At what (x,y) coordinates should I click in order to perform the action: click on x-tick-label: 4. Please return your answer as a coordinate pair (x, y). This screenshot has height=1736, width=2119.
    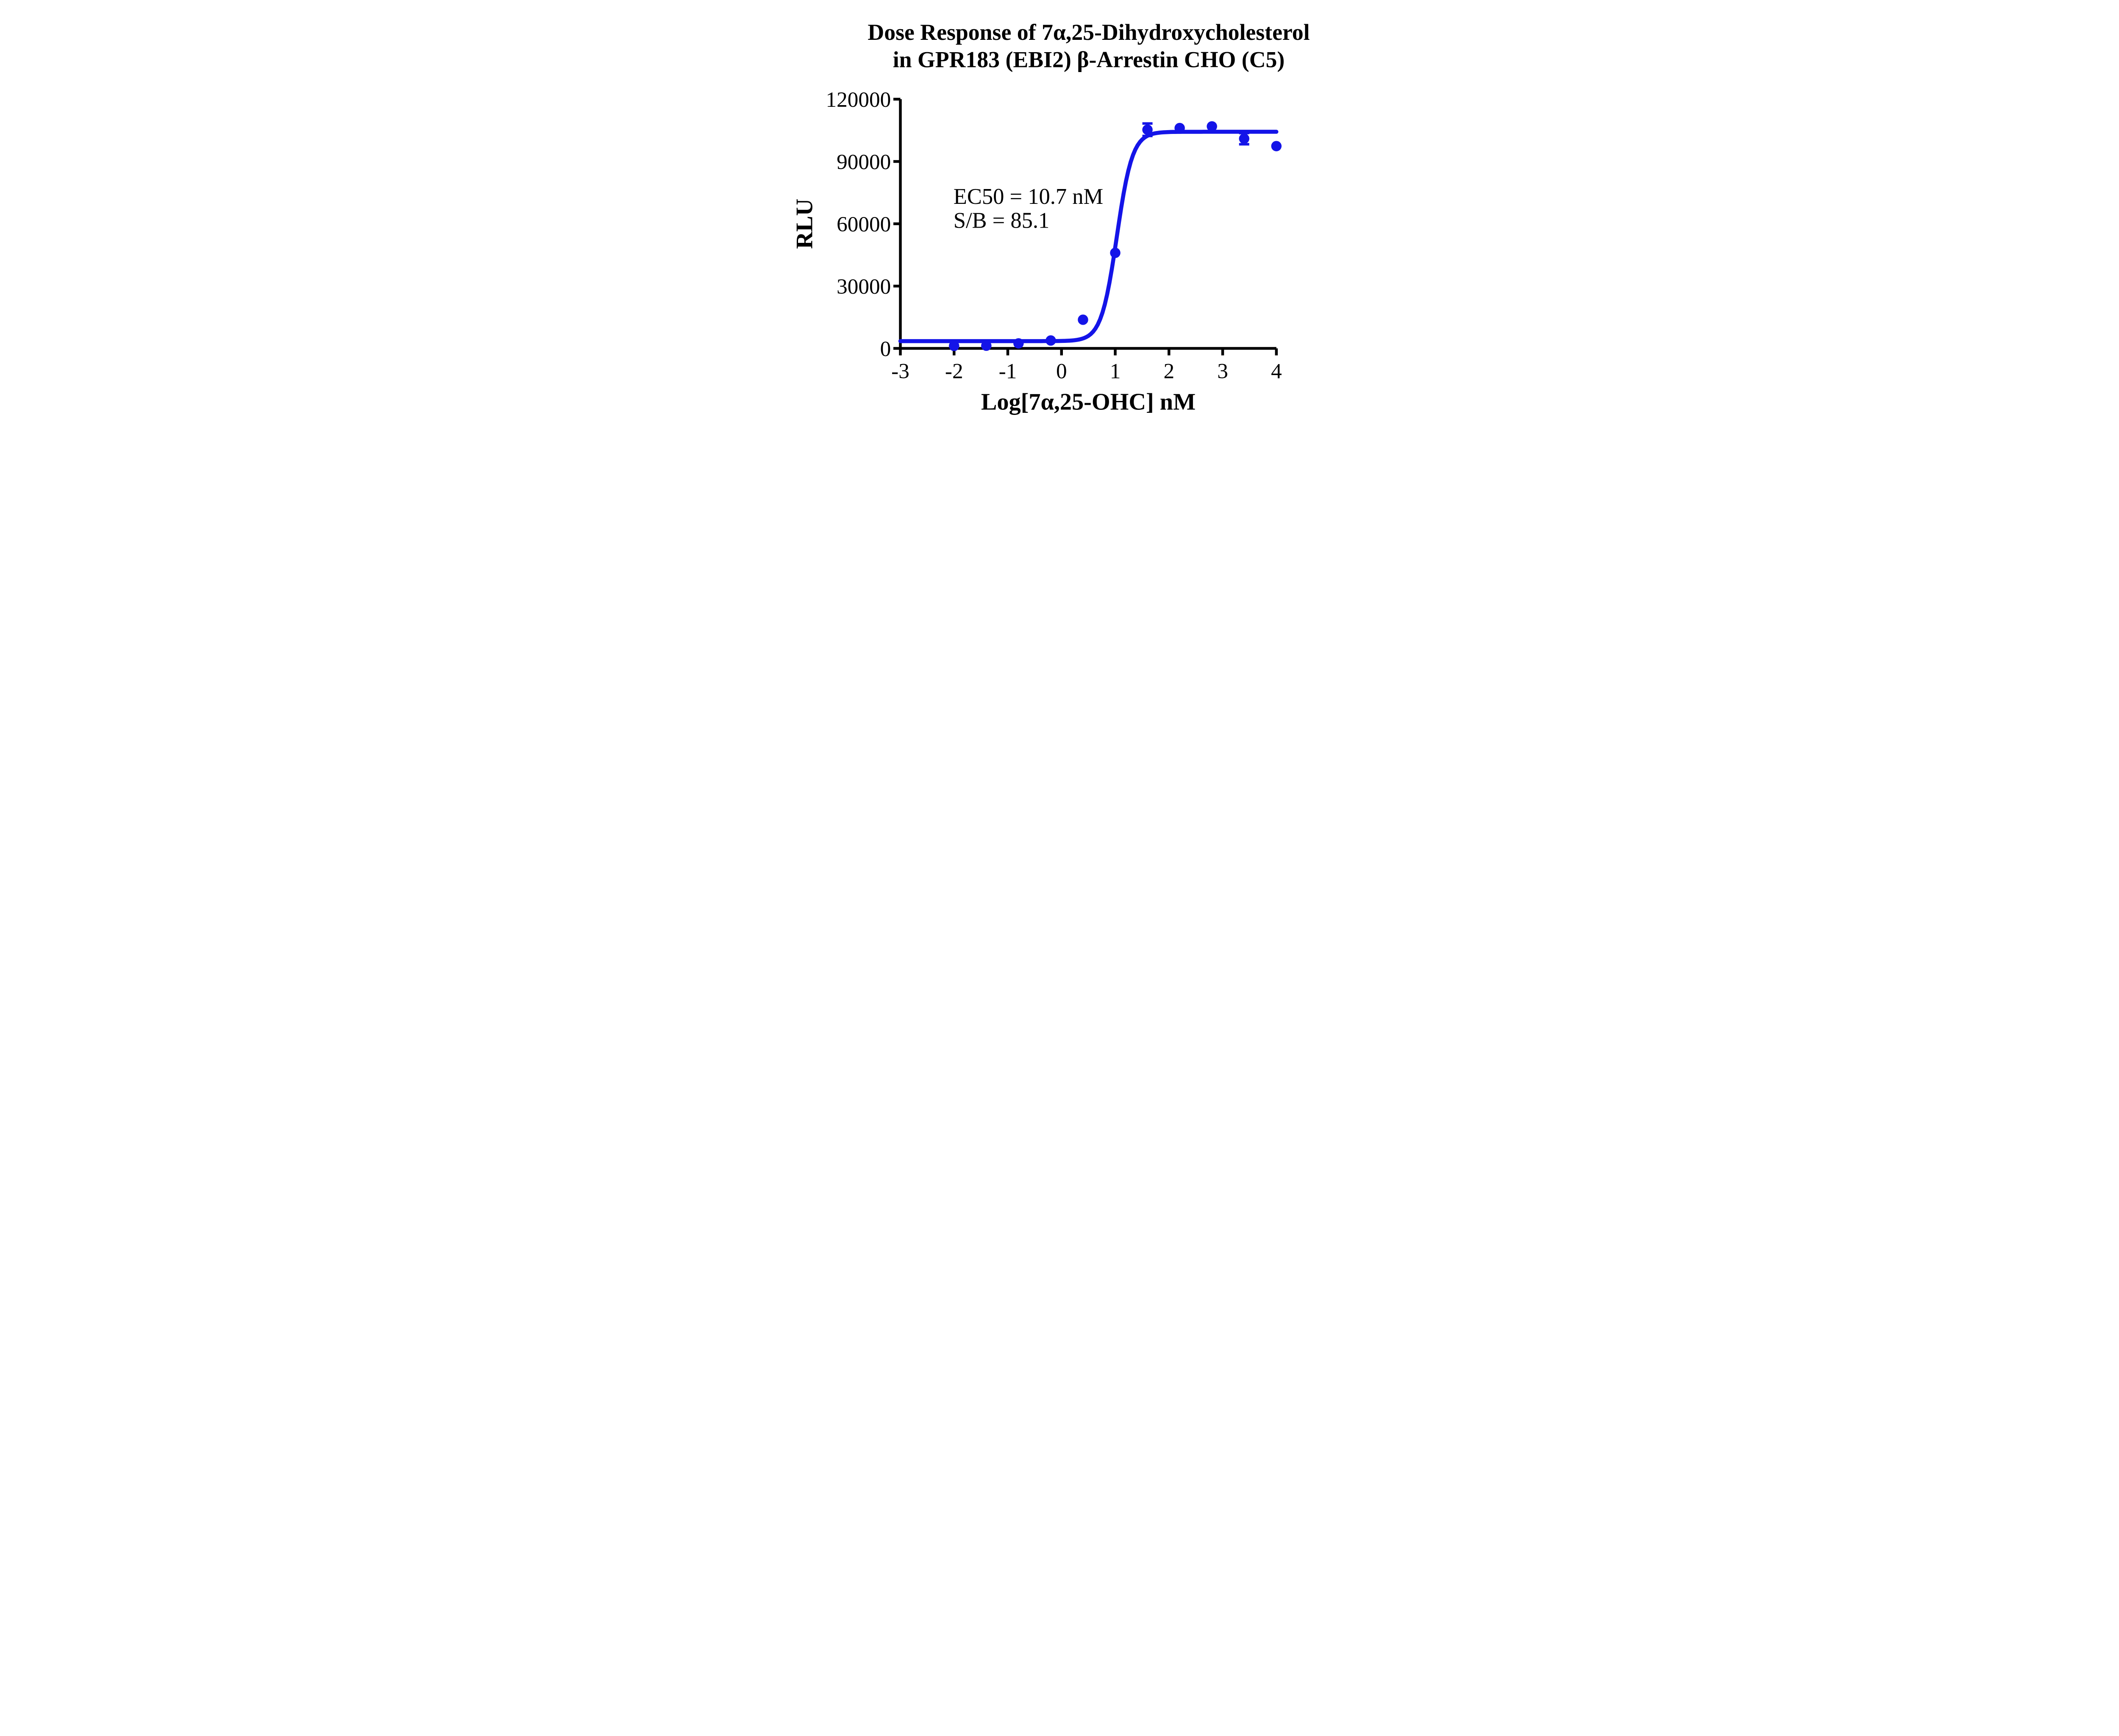
    Looking at the image, I should click on (1276, 371).